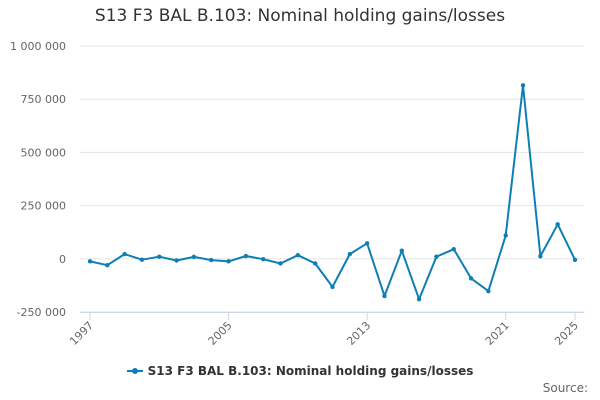 The image size is (600, 400). Describe the element at coordinates (566, 333) in the screenshot. I see `x-tick-label: 2025` at that location.